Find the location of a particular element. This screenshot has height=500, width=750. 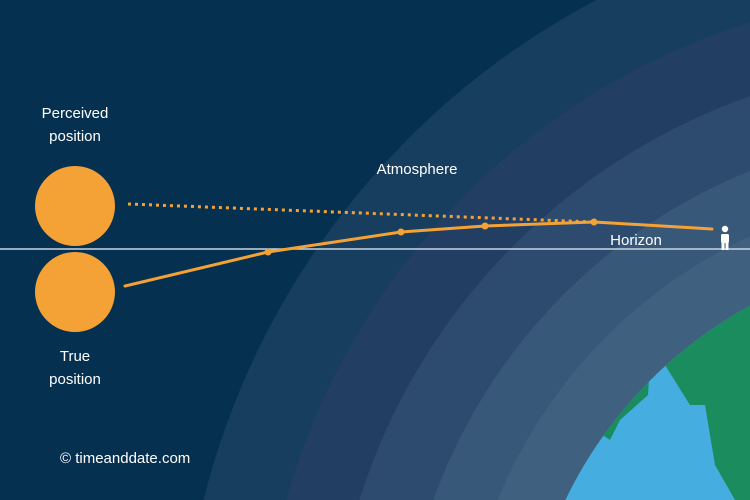

sun-perceived-icon is located at coordinates (75, 206).